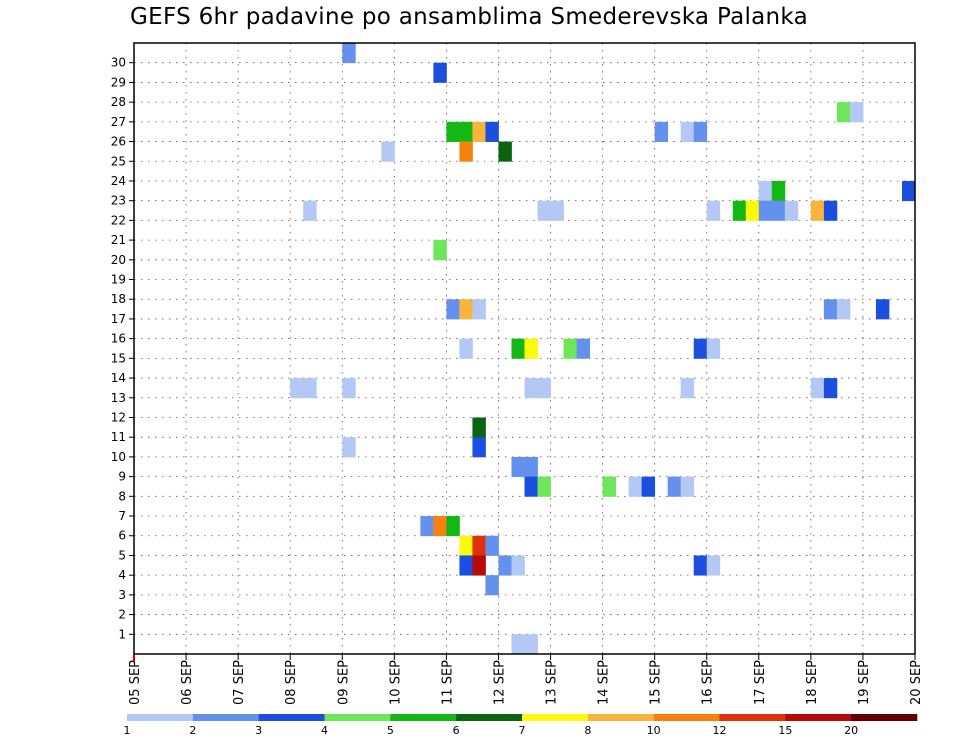 The image size is (960, 742). I want to click on color-scale: 1 2 3 4 5 6 7 8 10 12 15 20, so click(521, 725).